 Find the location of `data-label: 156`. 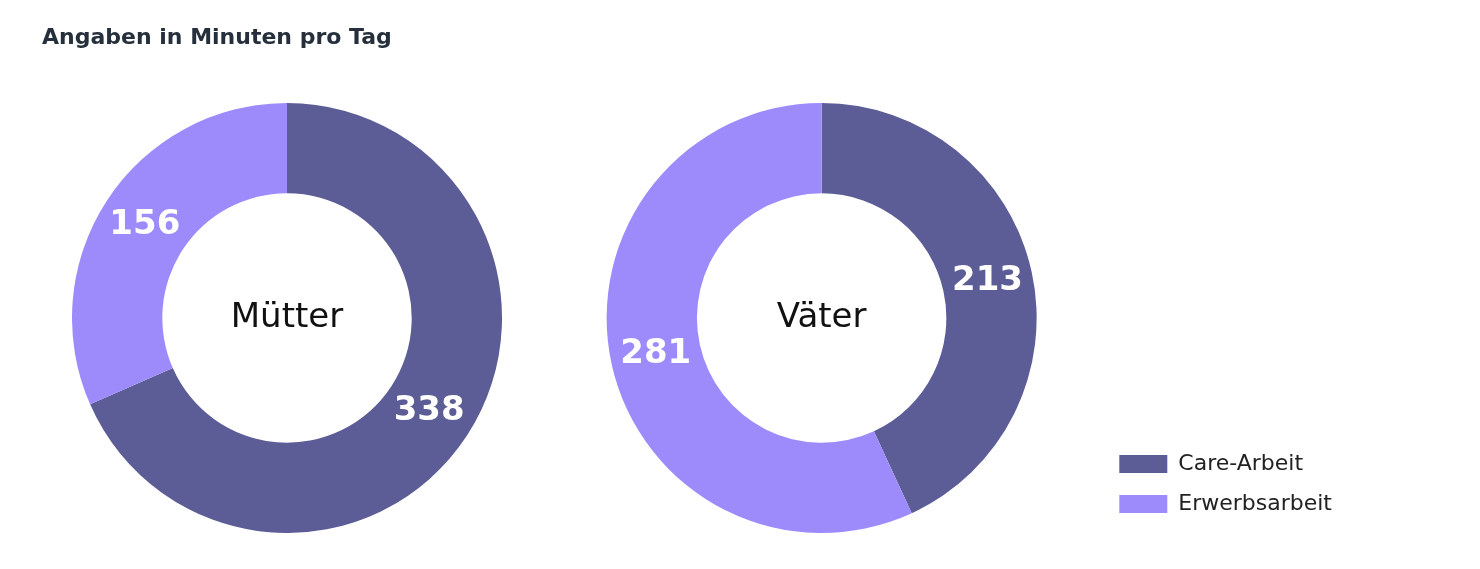

data-label: 156 is located at coordinates (145, 221).